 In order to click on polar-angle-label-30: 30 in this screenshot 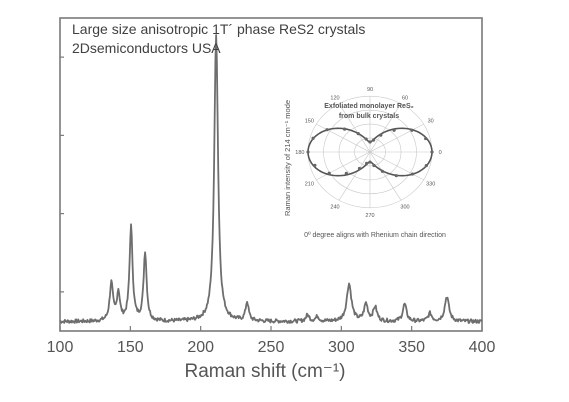, I will do `click(431, 122)`.